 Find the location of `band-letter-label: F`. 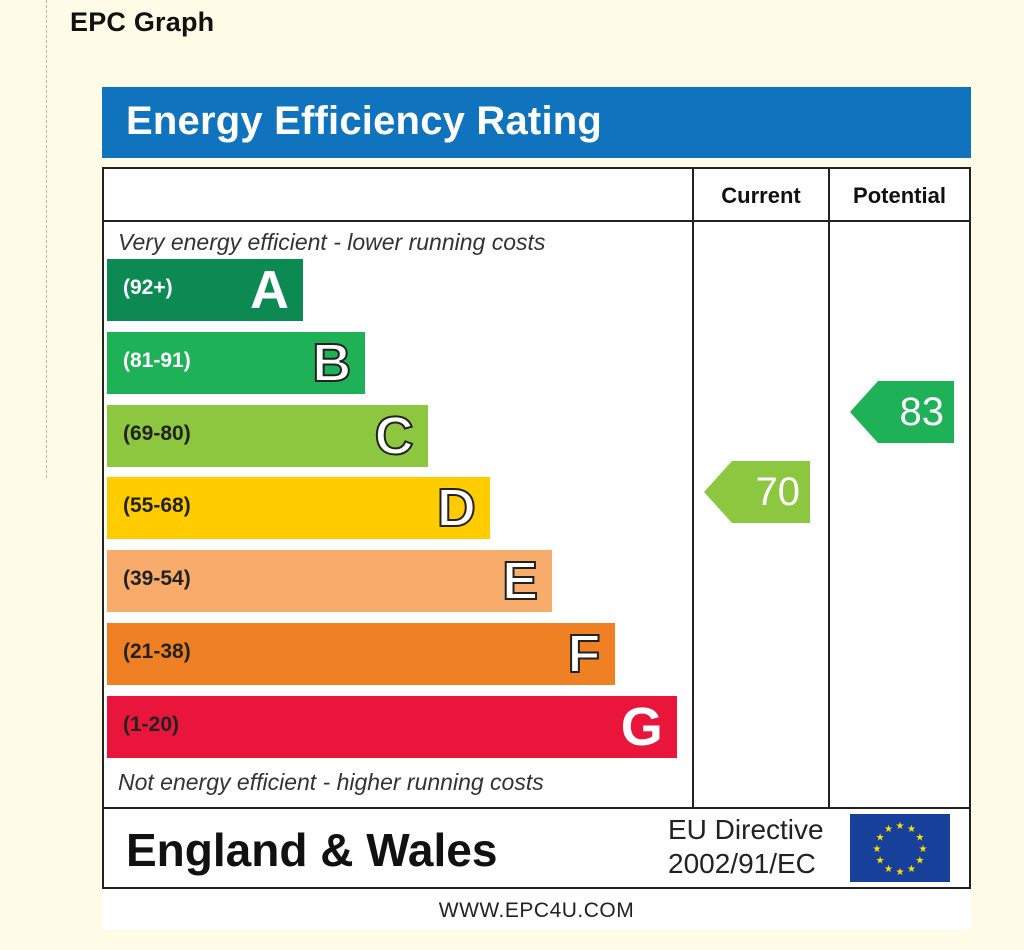

band-letter-label: F is located at coordinates (584, 654).